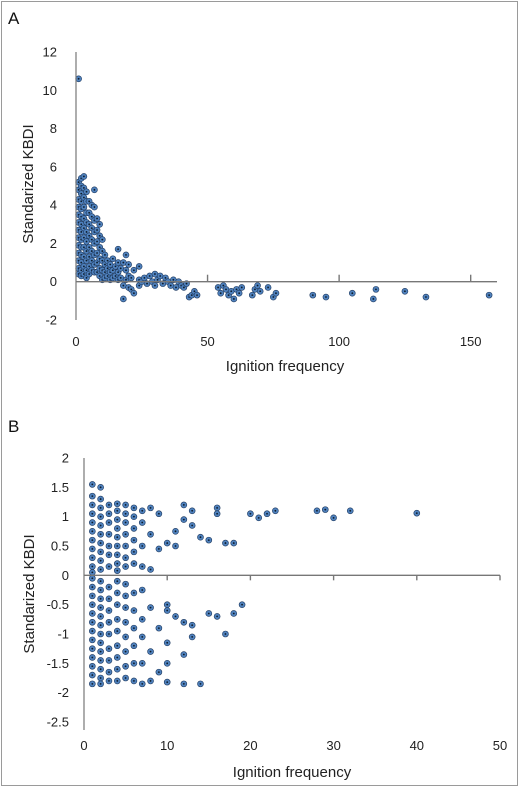  Describe the element at coordinates (65, 458) in the screenshot. I see `b-y-tick-label: 2` at that location.